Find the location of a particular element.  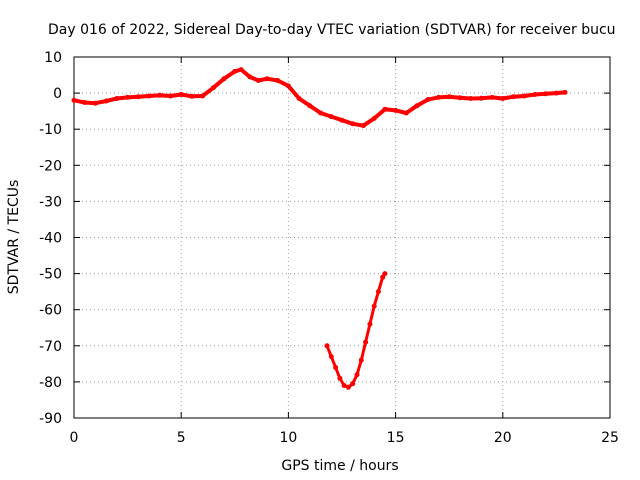

y-tick-labels: 10 0 -10 -20 -30 -40 -50 -60 -70 -80 -90 is located at coordinates (50, 238).